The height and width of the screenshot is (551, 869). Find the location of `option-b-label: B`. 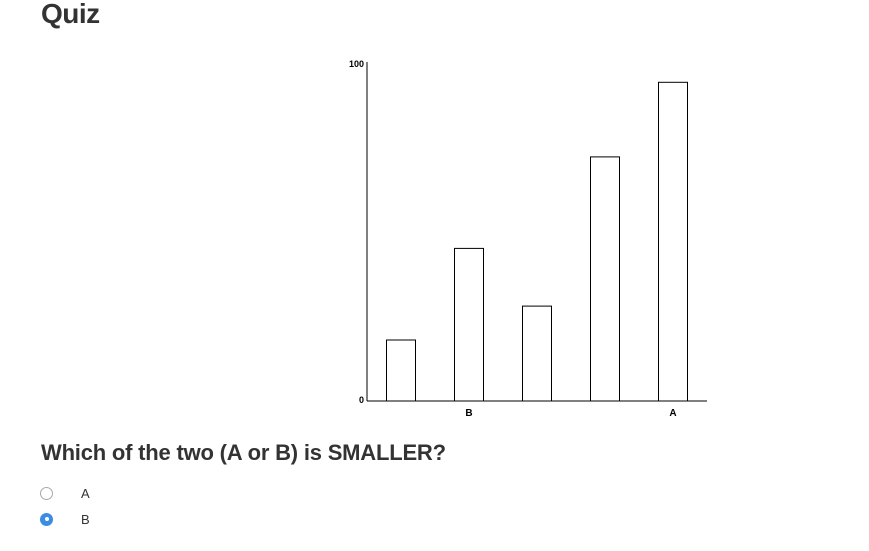

option-b-label: B is located at coordinates (85, 519).